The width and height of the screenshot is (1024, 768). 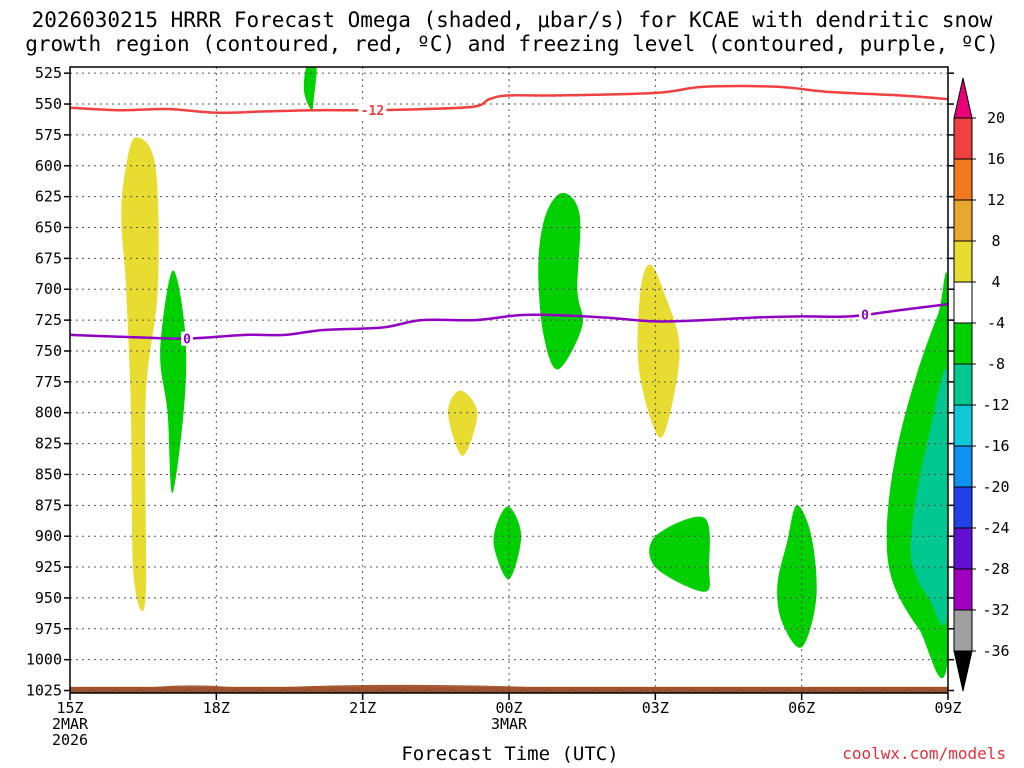 I want to click on colorbar-label-12: -32, so click(x=995, y=610).